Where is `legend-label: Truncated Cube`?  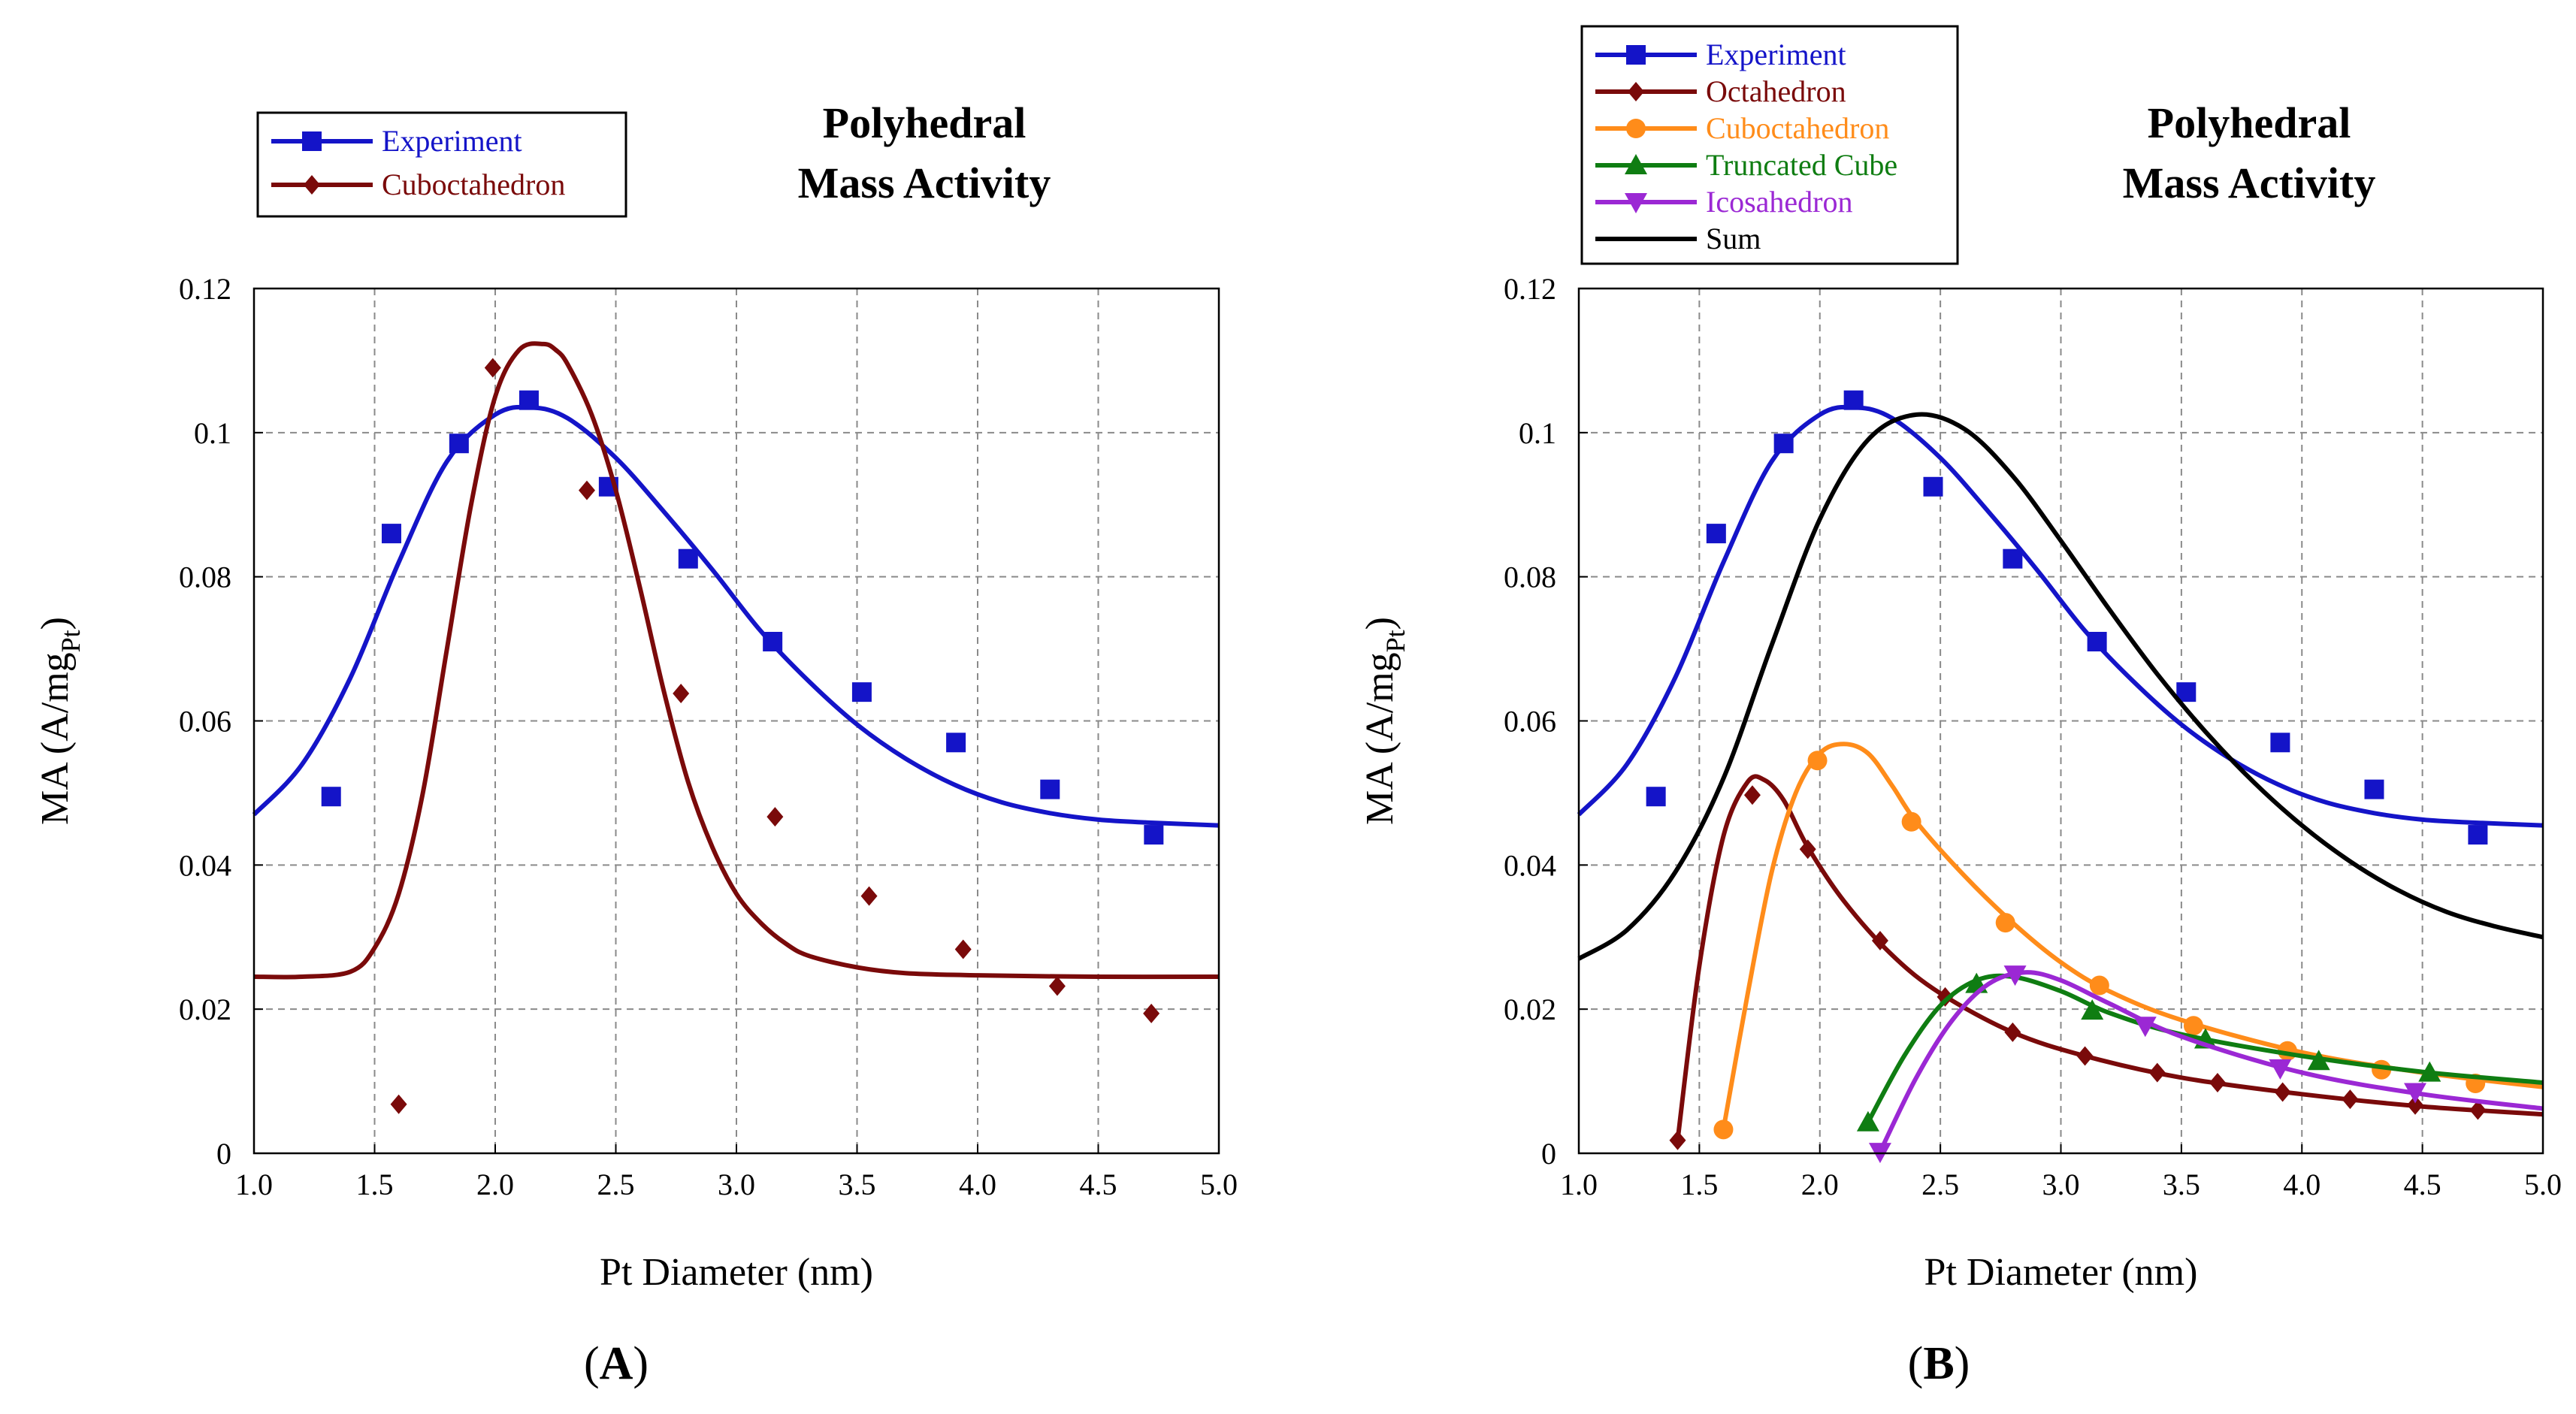 legend-label: Truncated Cube is located at coordinates (1802, 165).